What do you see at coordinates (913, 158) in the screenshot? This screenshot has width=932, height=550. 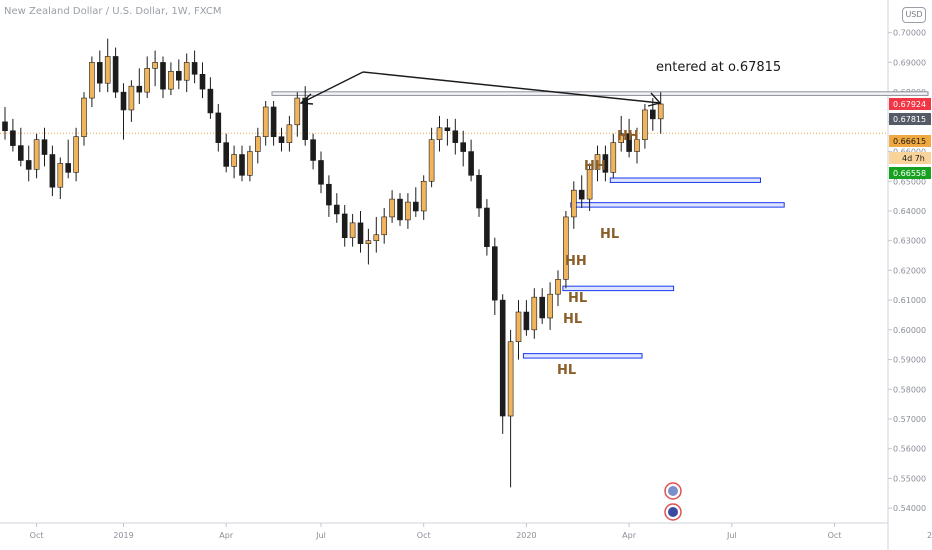 I see `countdown-label: 4d 7h` at bounding box center [913, 158].